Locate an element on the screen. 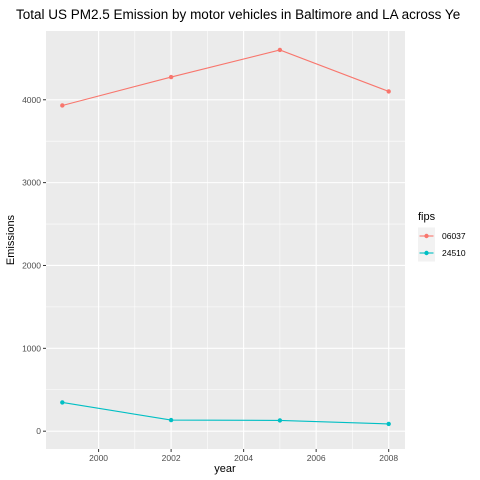 This screenshot has width=480, height=480. y-axis-tick-labels: 0 1000 2000 3000 4000 is located at coordinates (31, 265).